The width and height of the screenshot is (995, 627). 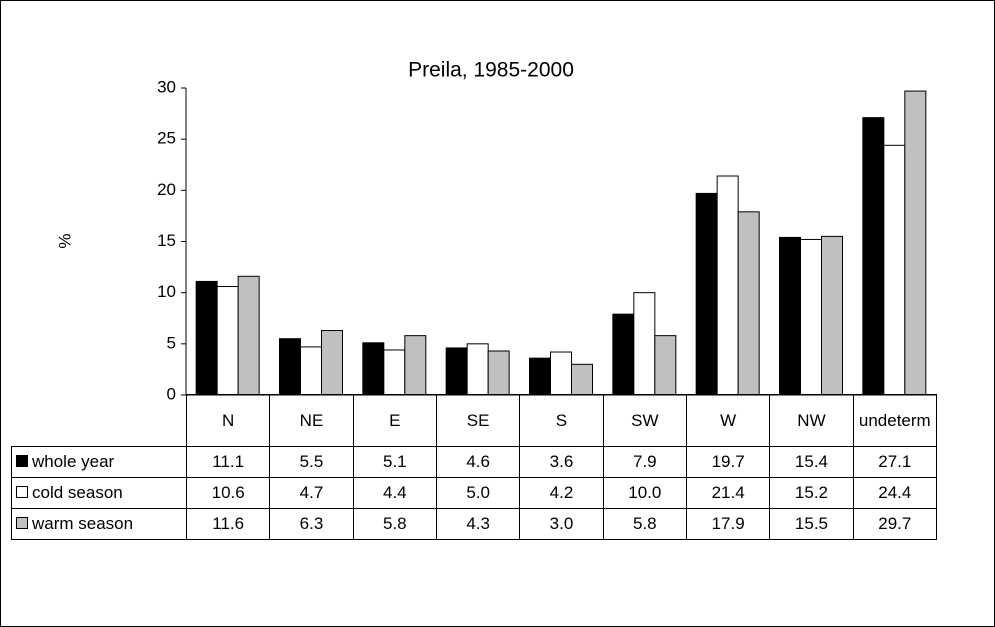 What do you see at coordinates (311, 493) in the screenshot?
I see `table-value: 4.7` at bounding box center [311, 493].